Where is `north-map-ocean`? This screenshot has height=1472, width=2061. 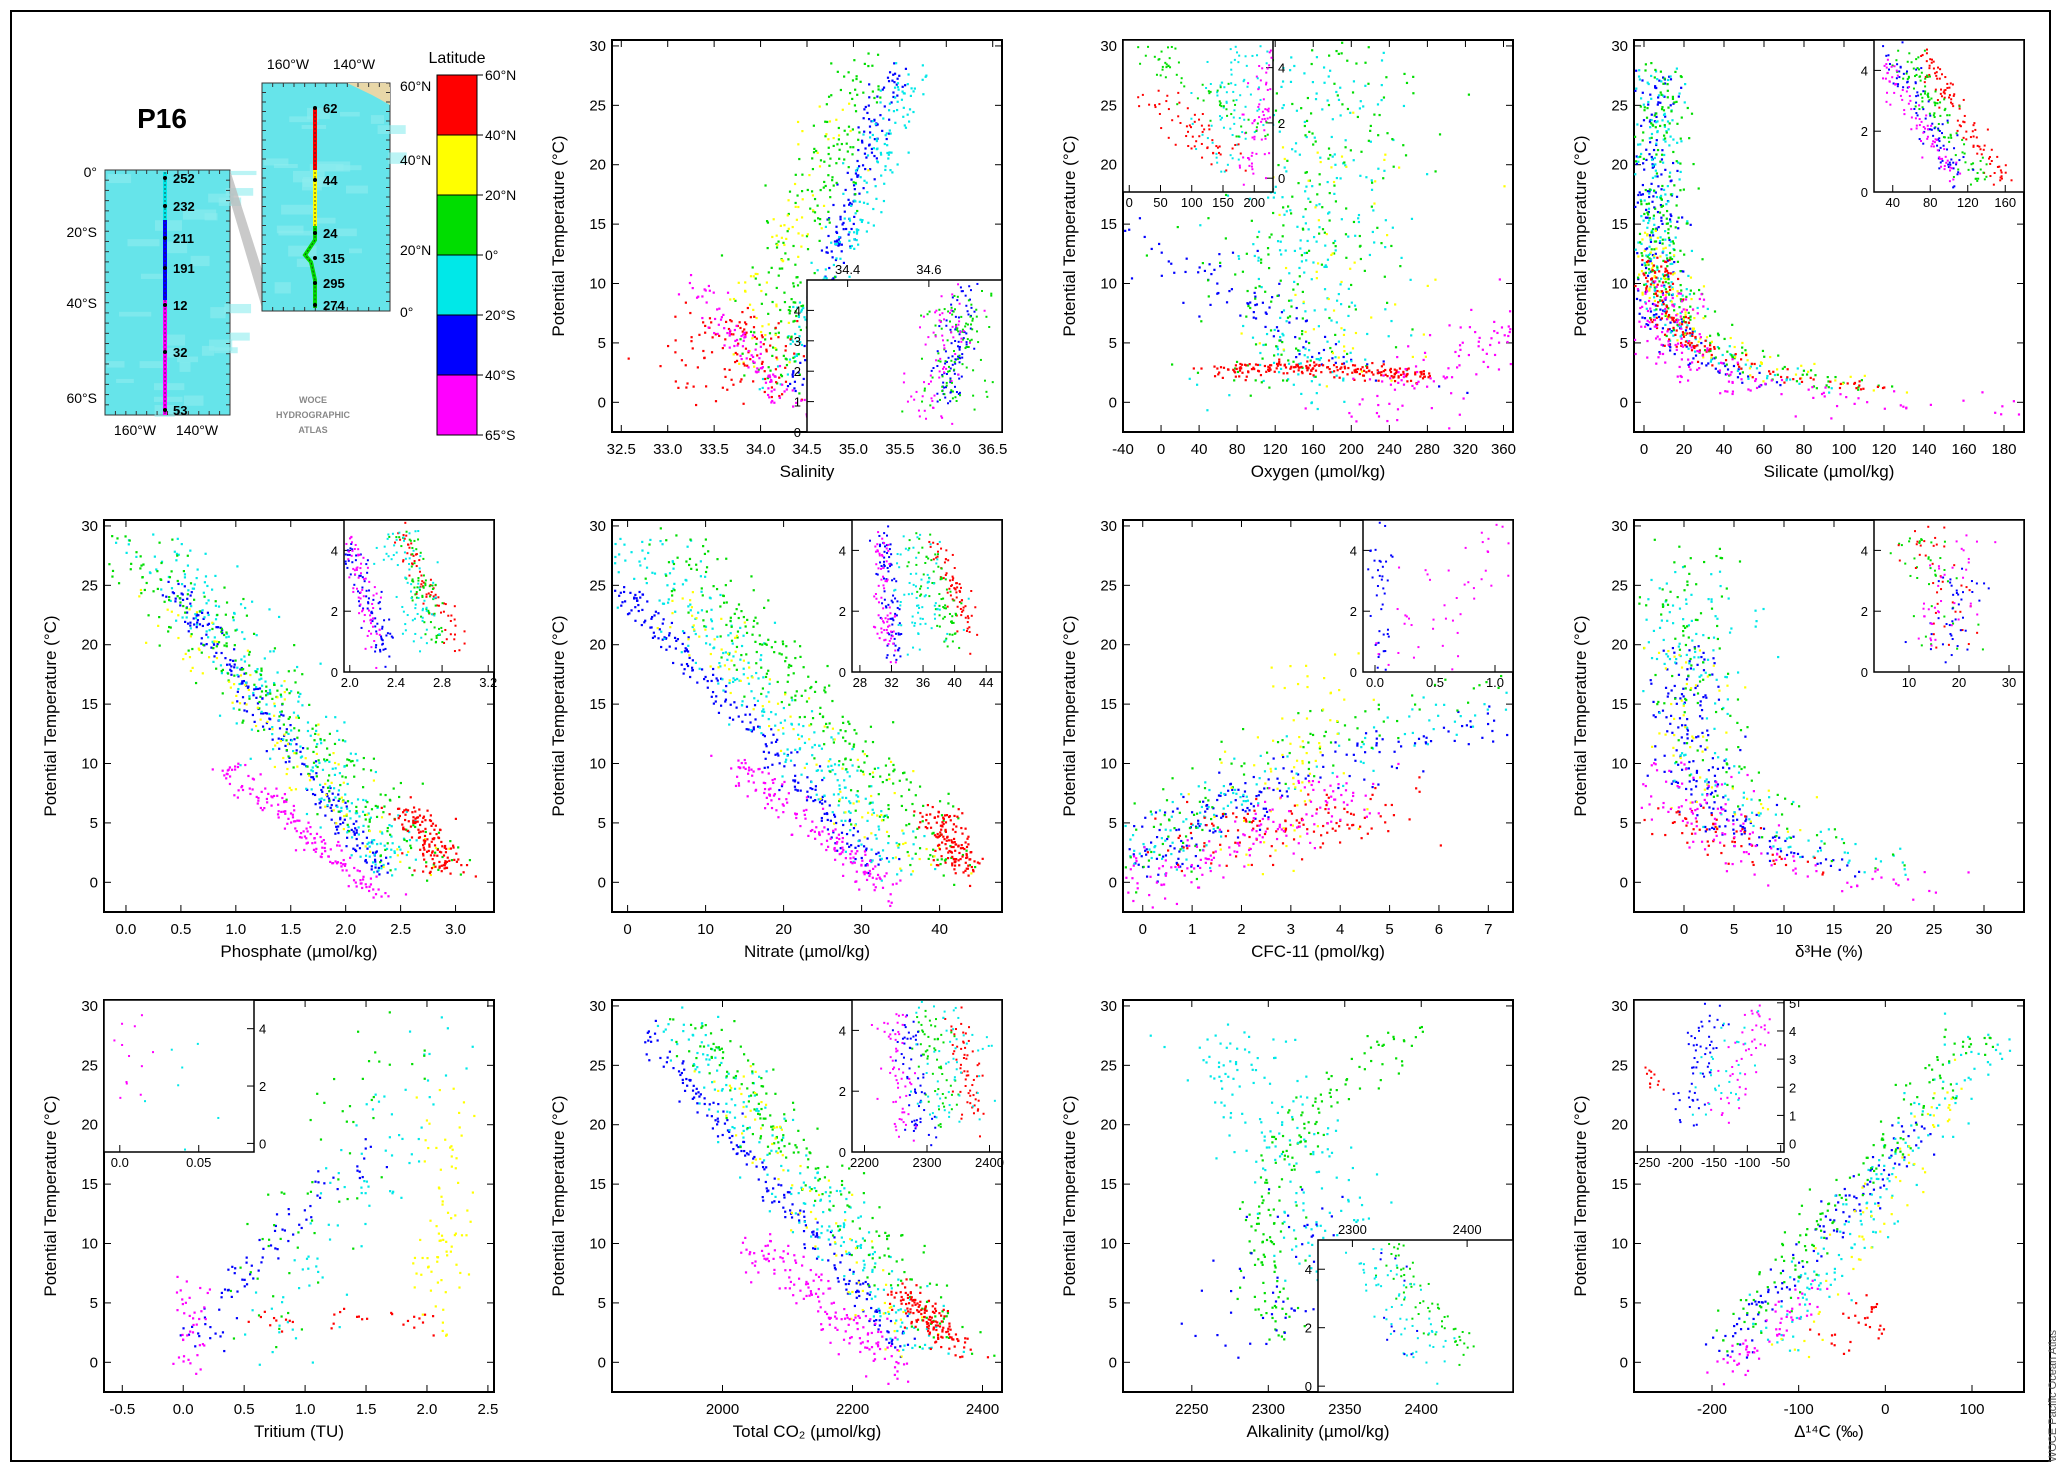 north-map-ocean is located at coordinates (326, 197).